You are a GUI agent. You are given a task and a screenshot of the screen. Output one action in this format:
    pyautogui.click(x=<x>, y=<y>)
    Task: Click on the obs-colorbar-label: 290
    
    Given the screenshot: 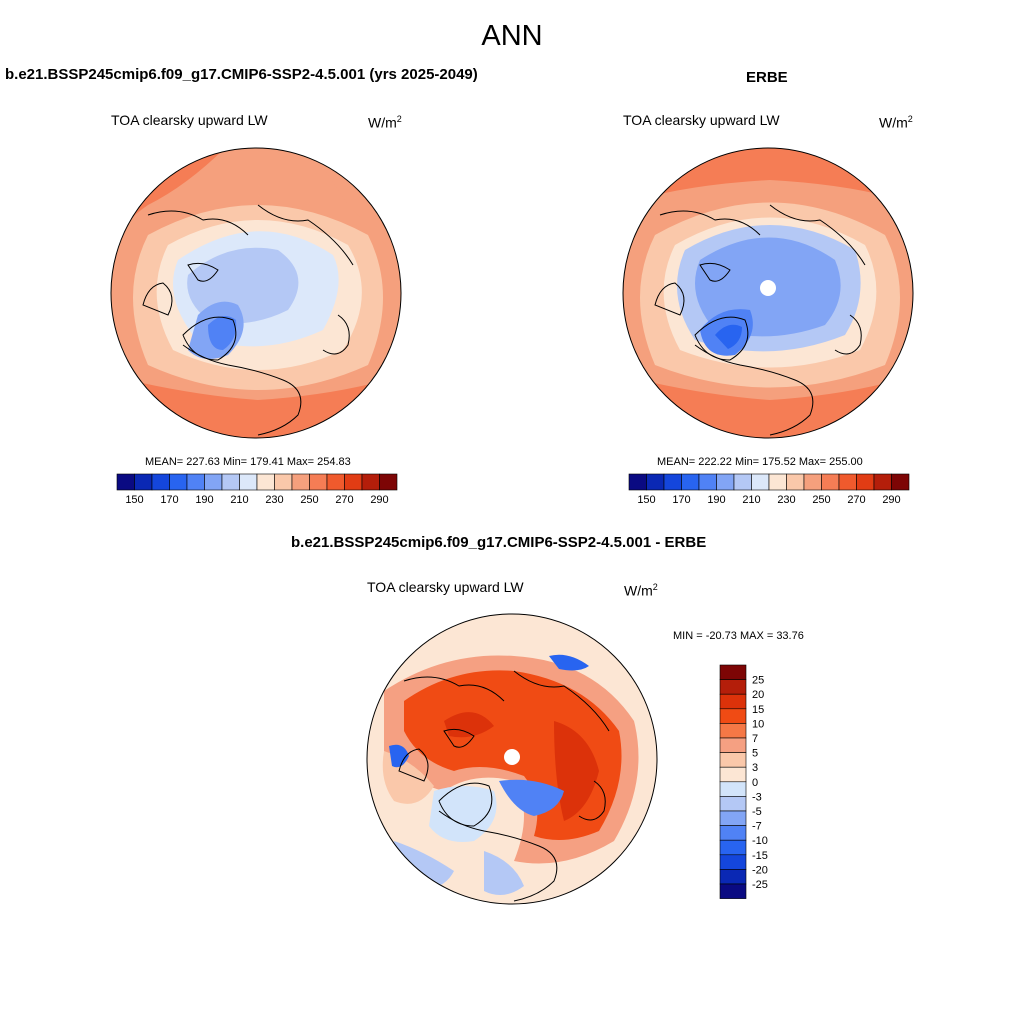 What is the action you would take?
    pyautogui.click(x=891, y=500)
    